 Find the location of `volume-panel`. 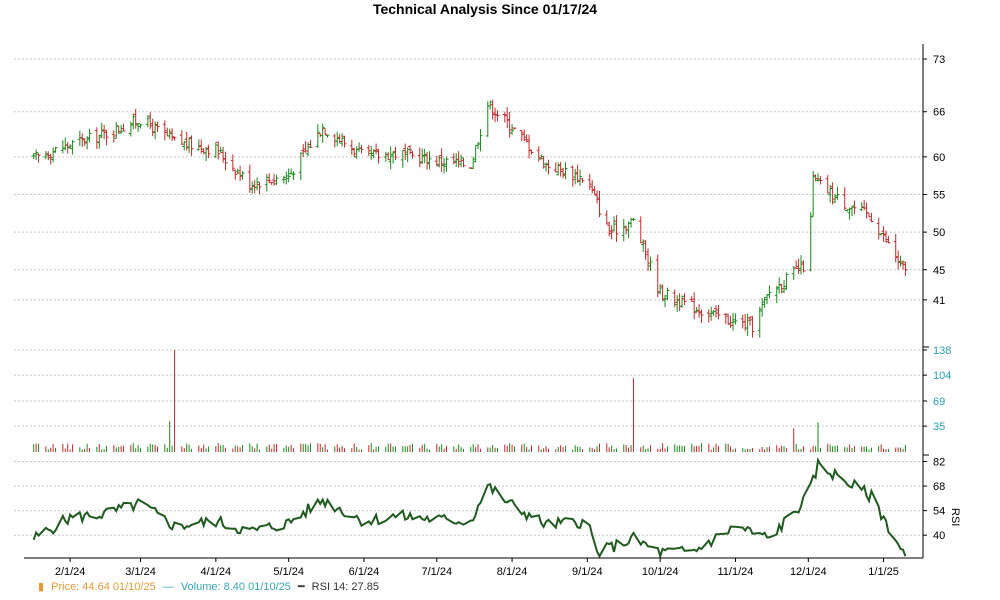

volume-panel is located at coordinates (469, 401).